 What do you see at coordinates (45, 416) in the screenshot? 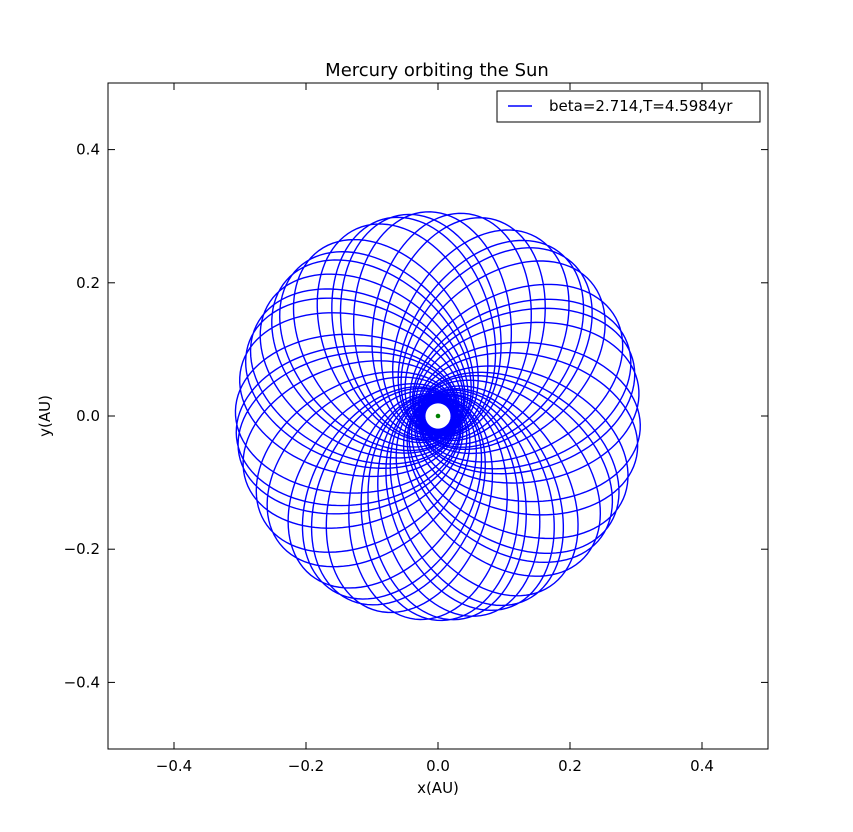
I see `y-axis-label: y(AU)` at bounding box center [45, 416].